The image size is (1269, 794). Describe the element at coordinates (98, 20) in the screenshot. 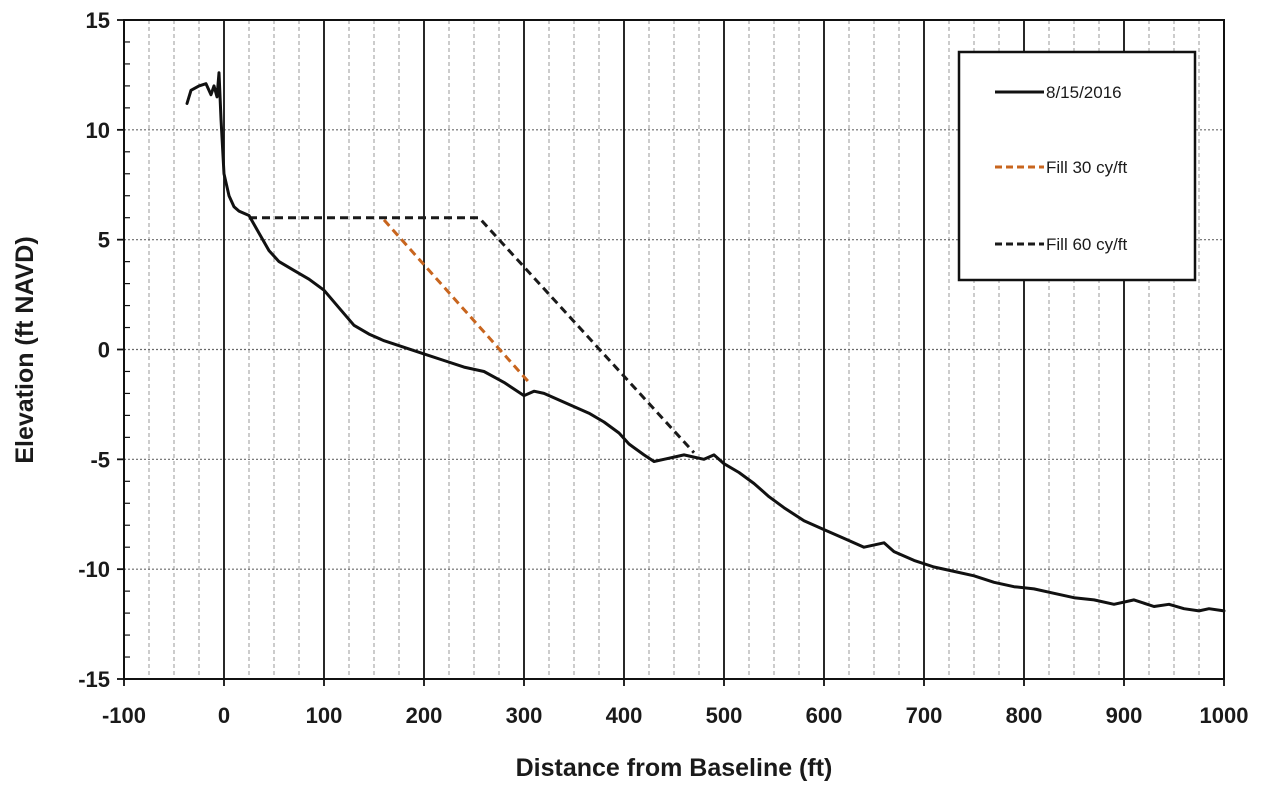

I see `y-tick-label: 15` at that location.